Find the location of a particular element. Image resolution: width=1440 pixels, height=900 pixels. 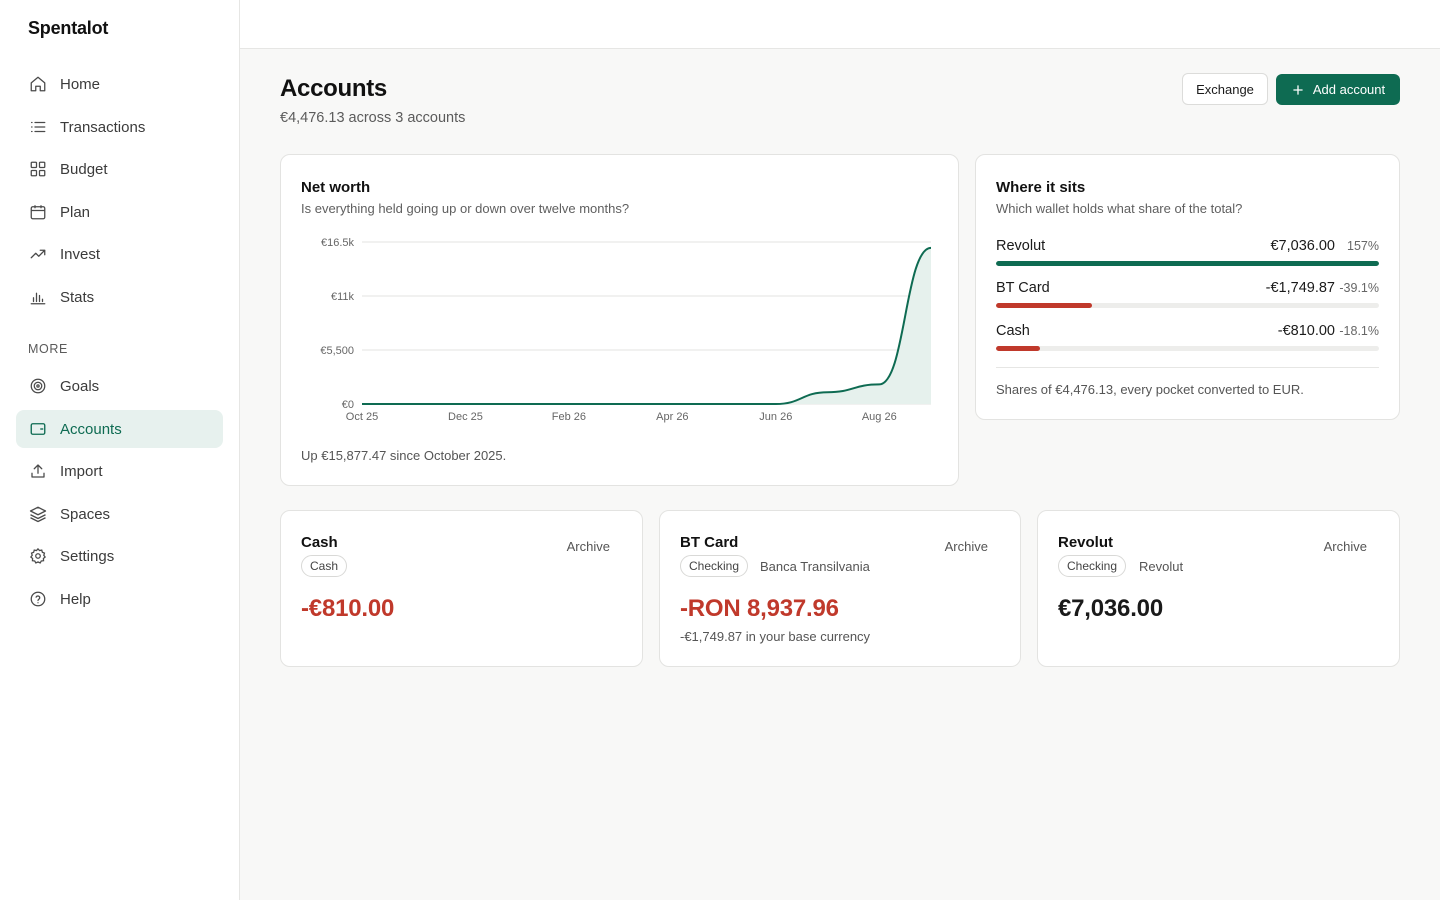

calendar-icon is located at coordinates (38, 212).